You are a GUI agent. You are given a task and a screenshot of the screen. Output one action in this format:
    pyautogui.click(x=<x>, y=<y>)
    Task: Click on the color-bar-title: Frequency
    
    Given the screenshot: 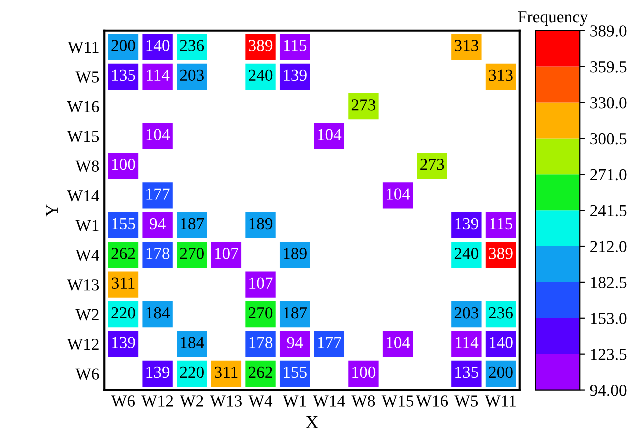 What is the action you would take?
    pyautogui.click(x=553, y=19)
    